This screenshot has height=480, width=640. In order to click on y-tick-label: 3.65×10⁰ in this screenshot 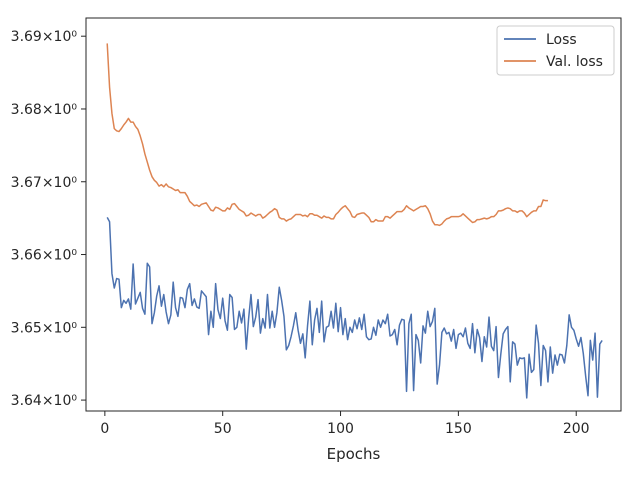, I will do `click(44, 328)`.